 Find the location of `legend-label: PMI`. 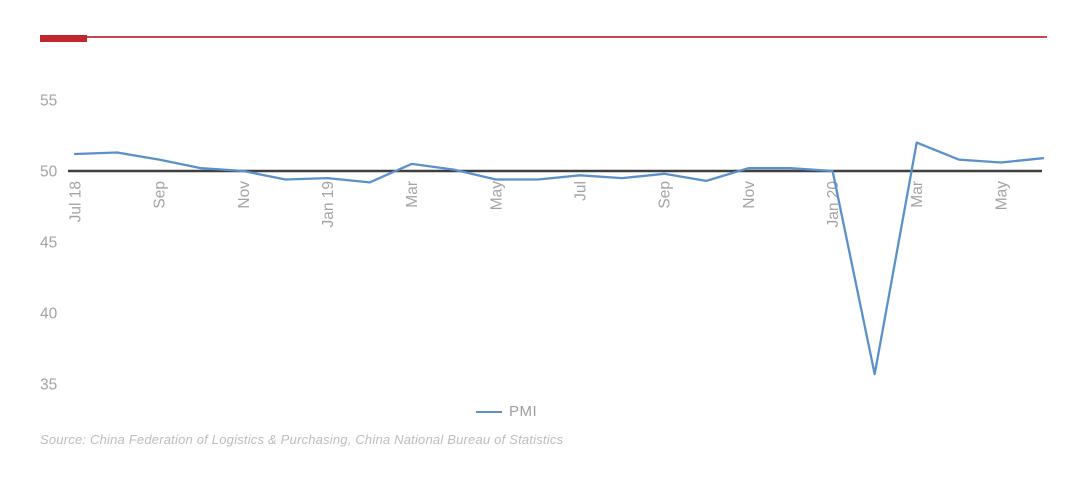

legend-label: PMI is located at coordinates (523, 411).